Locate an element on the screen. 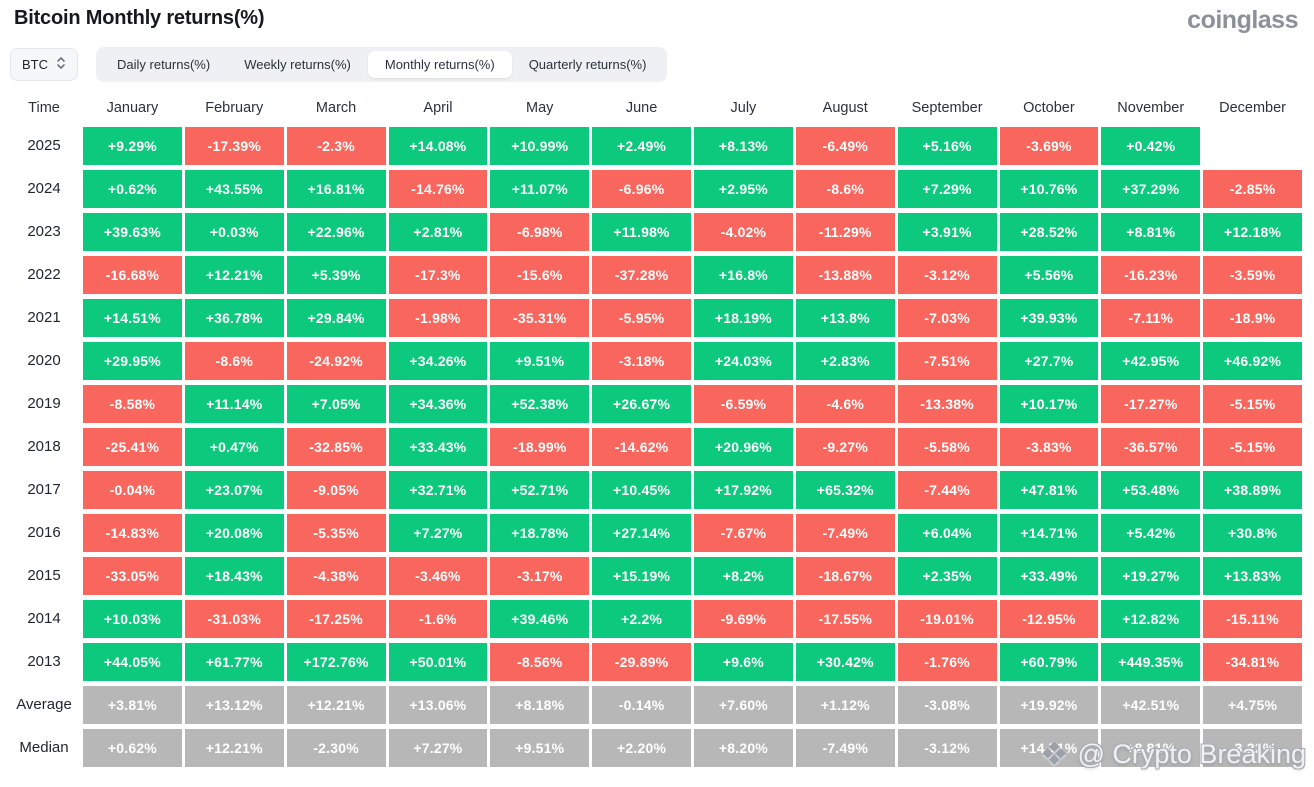 Image resolution: width=1314 pixels, height=787 pixels. return-cell: +2.83% is located at coordinates (845, 360).